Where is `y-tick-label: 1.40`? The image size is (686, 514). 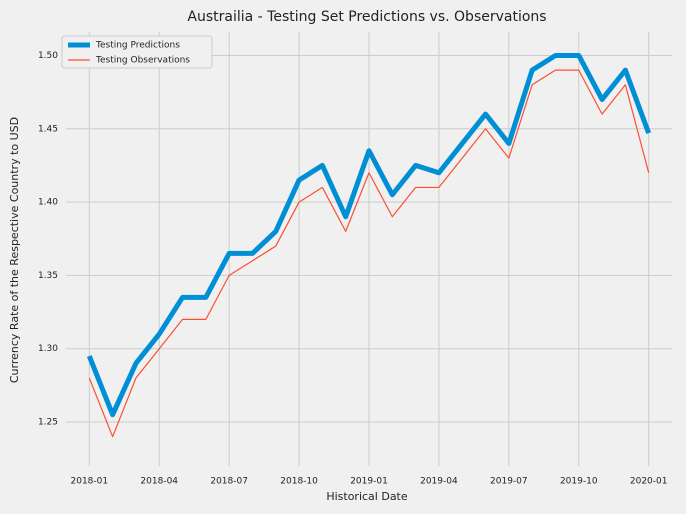 y-tick-label: 1.40 is located at coordinates (48, 203).